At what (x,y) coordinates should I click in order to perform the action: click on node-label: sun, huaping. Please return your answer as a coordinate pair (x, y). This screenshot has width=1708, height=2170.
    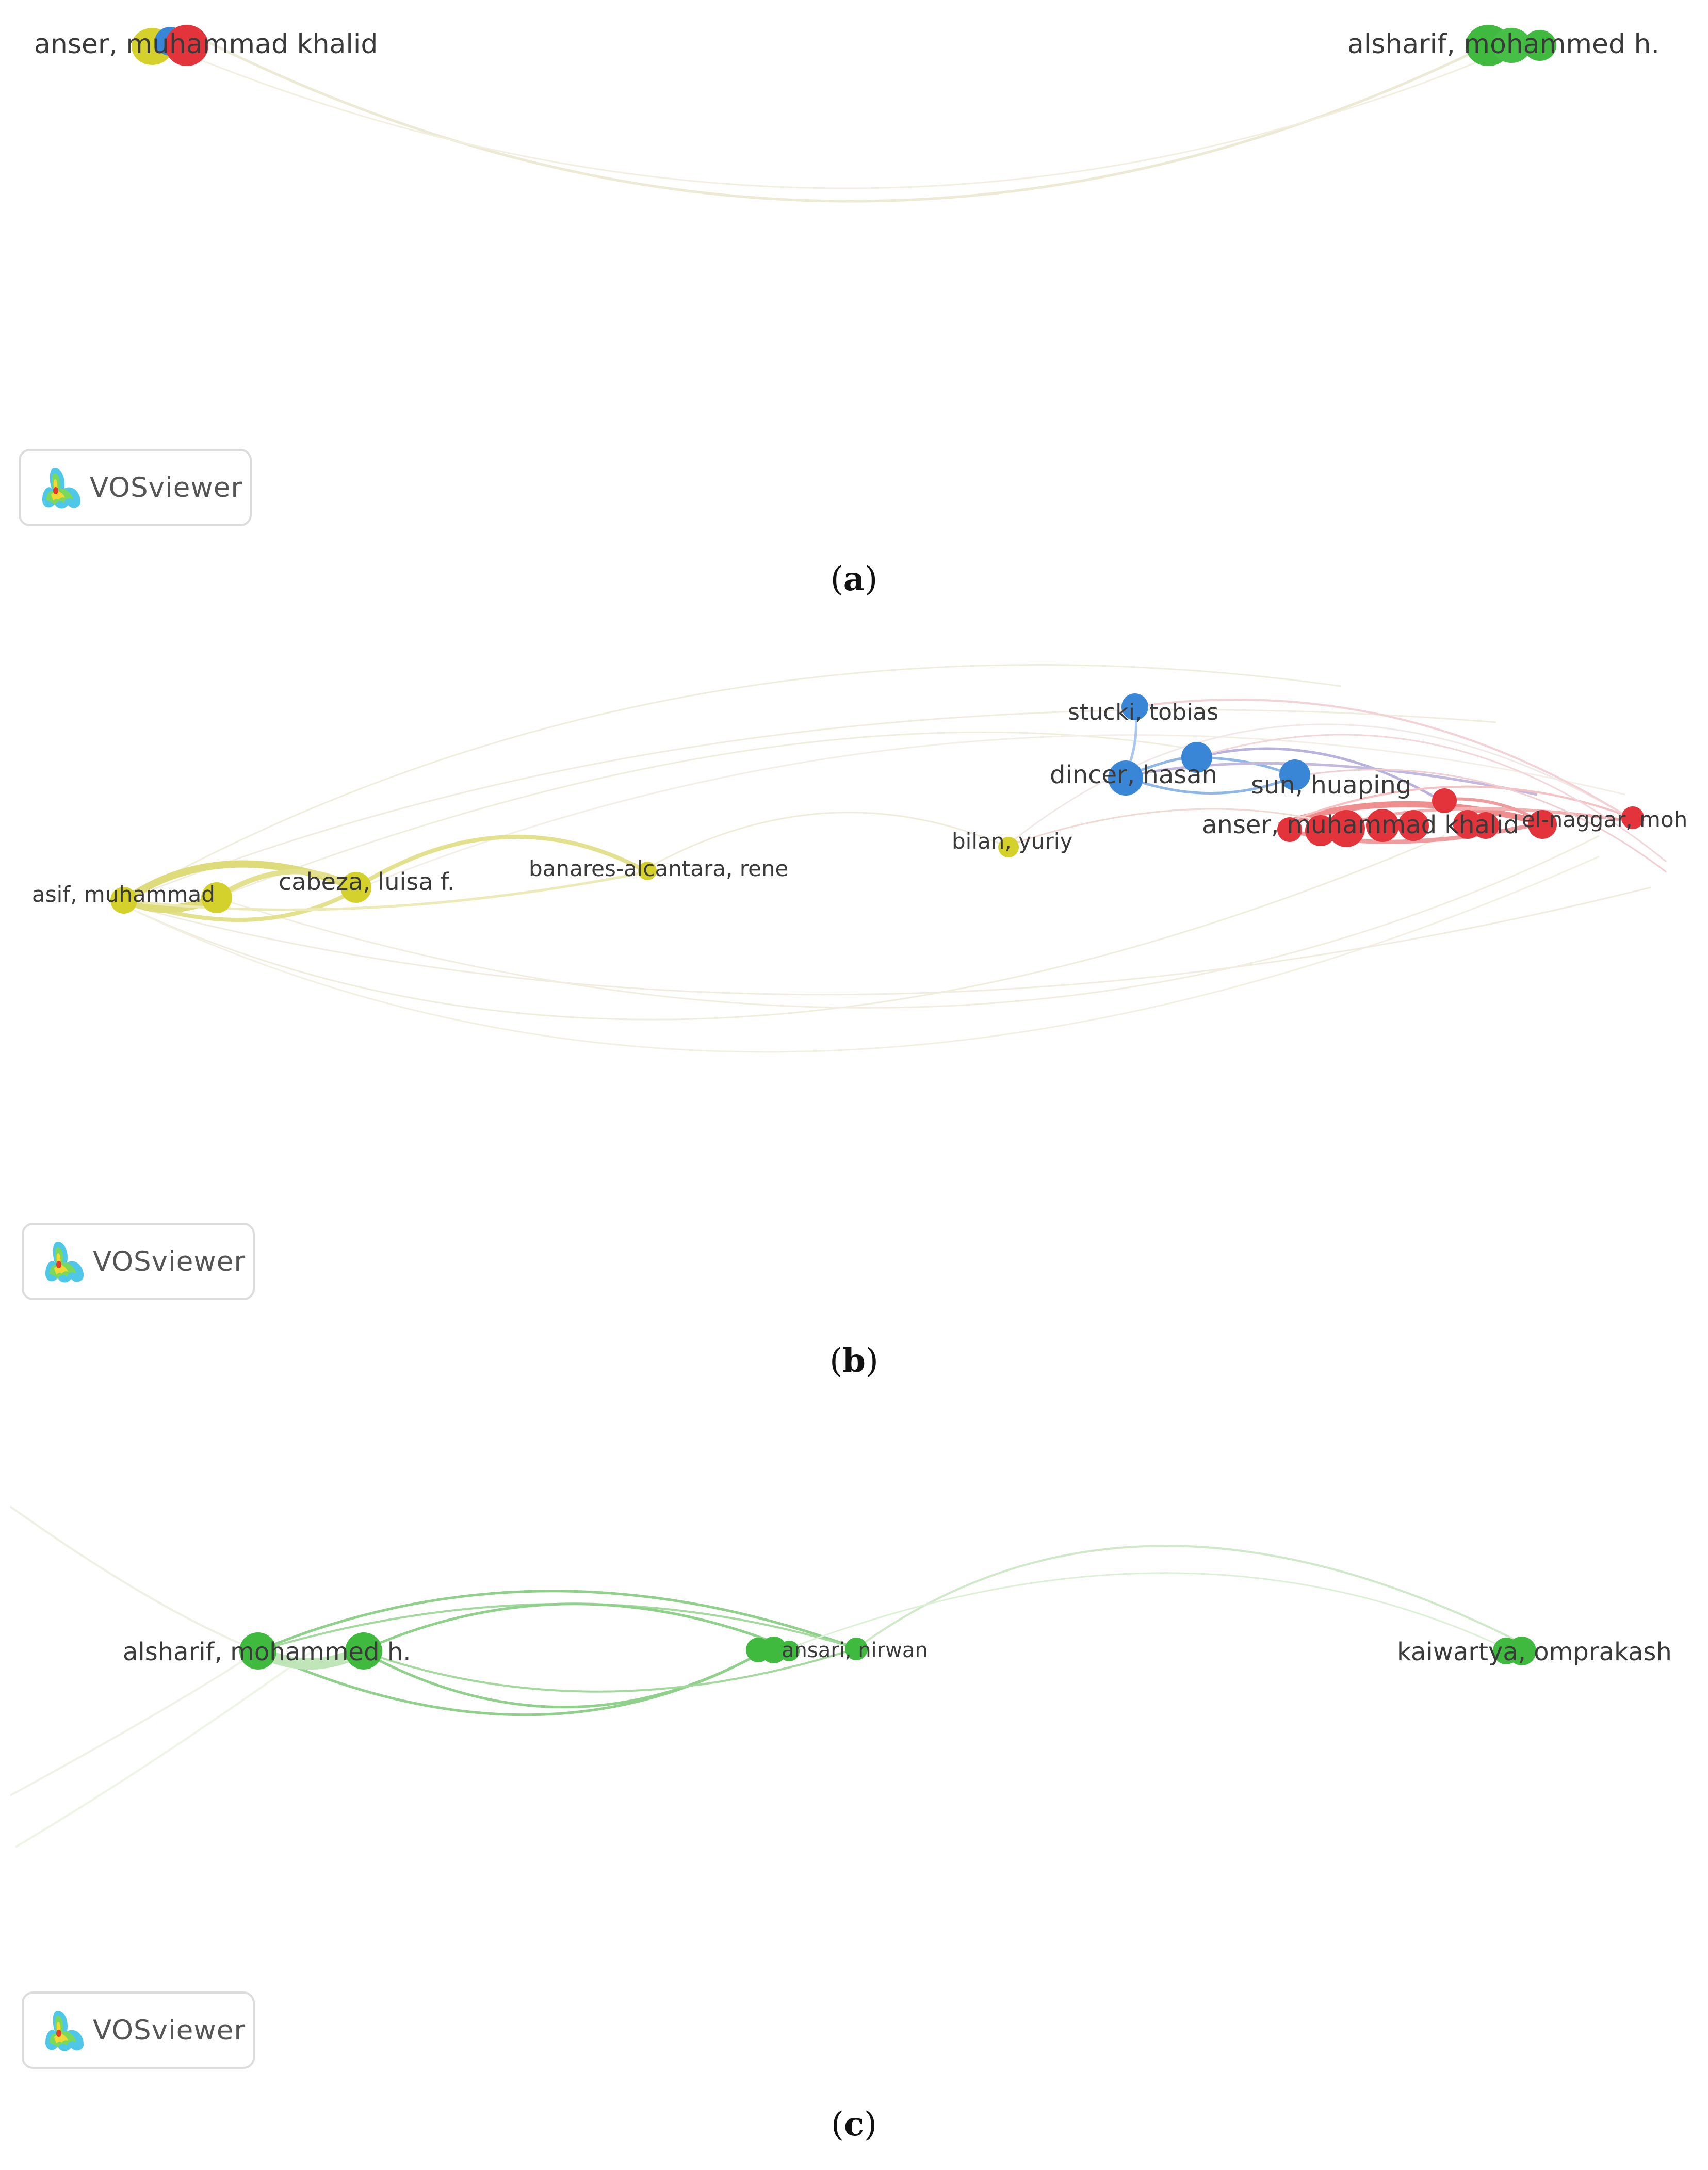
    Looking at the image, I should click on (1331, 785).